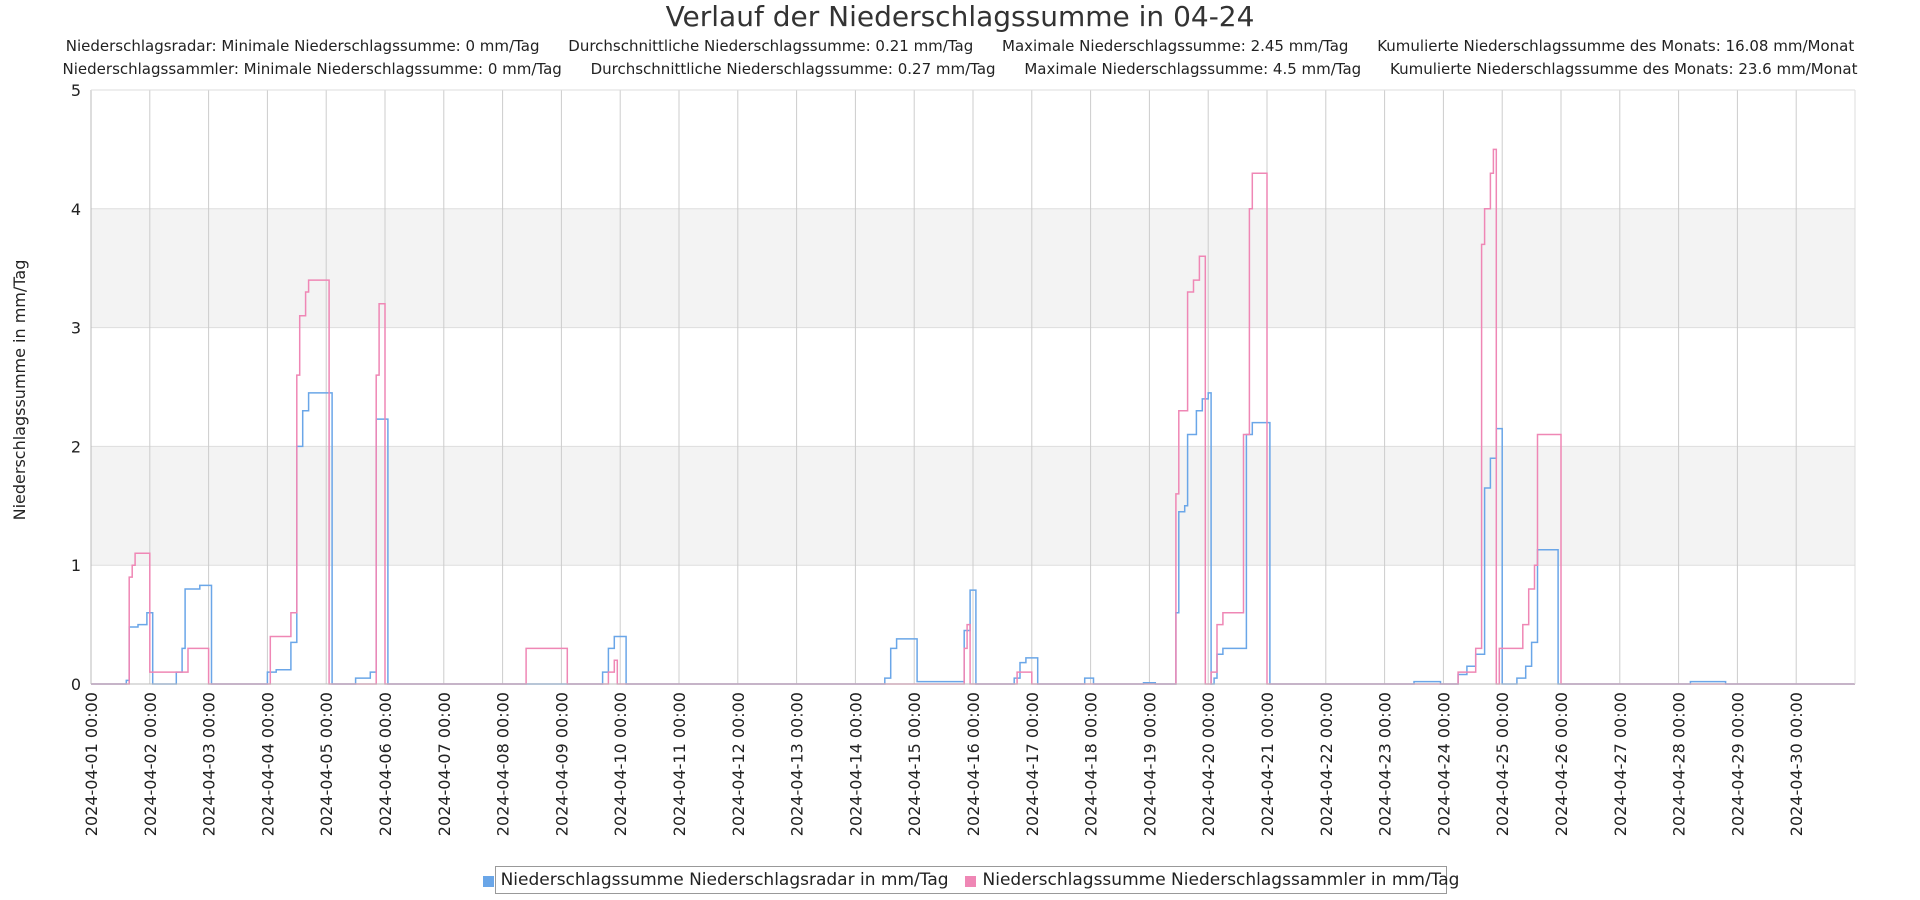 This screenshot has height=900, width=1920. I want to click on legend-swatch-sammler, so click(970, 881).